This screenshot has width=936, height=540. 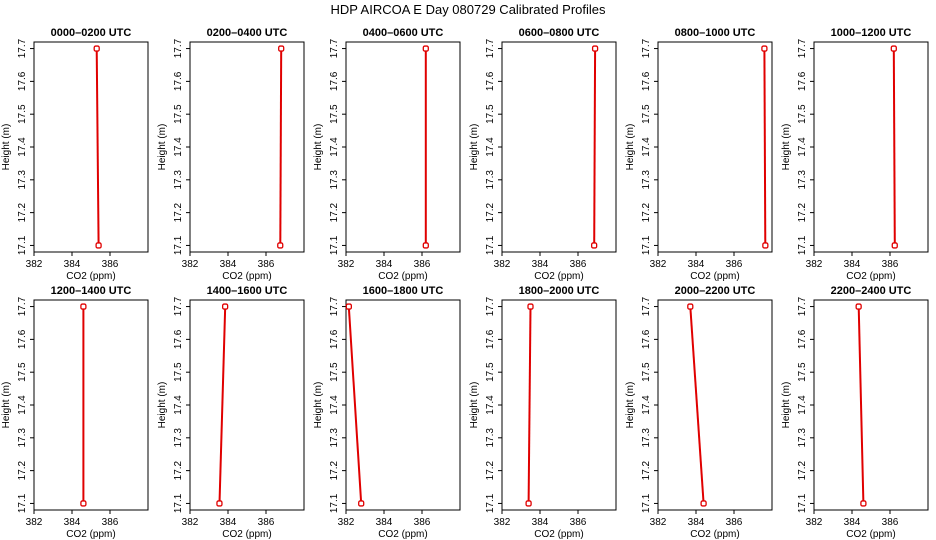 What do you see at coordinates (871, 33) in the screenshot?
I see `panel-title: 1000–1200 UTC` at bounding box center [871, 33].